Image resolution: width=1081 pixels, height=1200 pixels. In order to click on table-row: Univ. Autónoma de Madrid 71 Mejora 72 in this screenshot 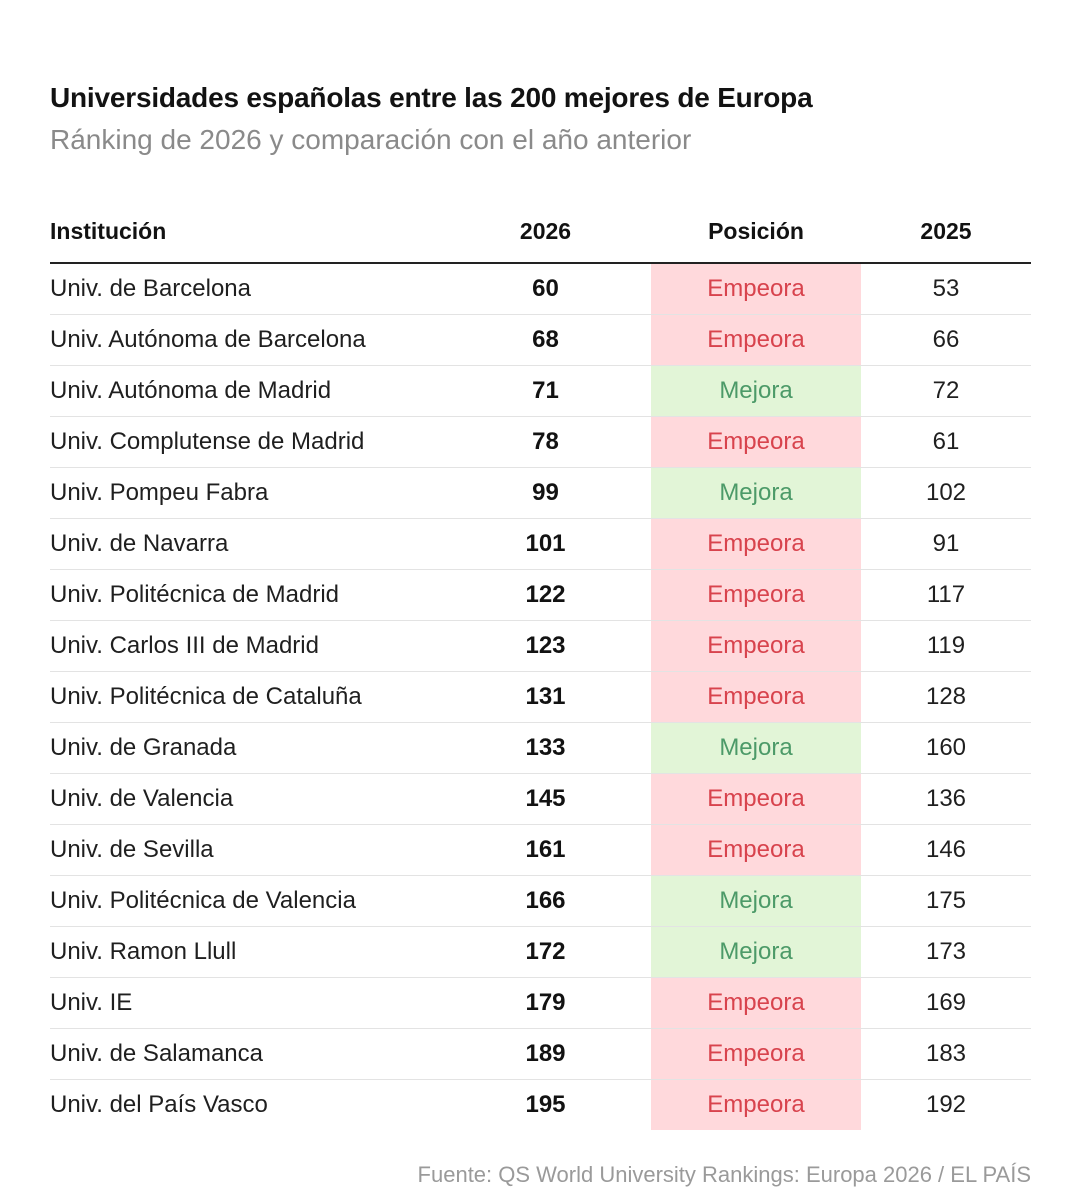, I will do `click(540, 391)`.